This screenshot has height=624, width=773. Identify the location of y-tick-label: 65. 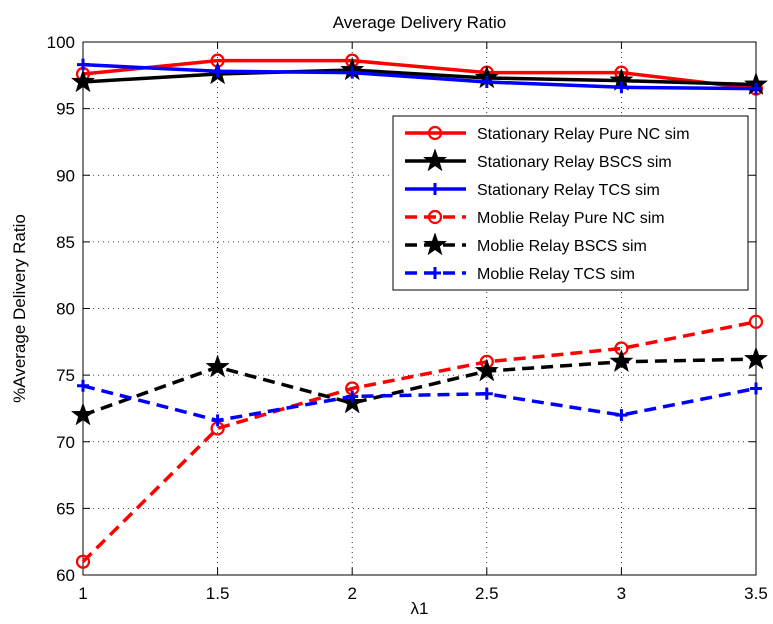
(65, 508).